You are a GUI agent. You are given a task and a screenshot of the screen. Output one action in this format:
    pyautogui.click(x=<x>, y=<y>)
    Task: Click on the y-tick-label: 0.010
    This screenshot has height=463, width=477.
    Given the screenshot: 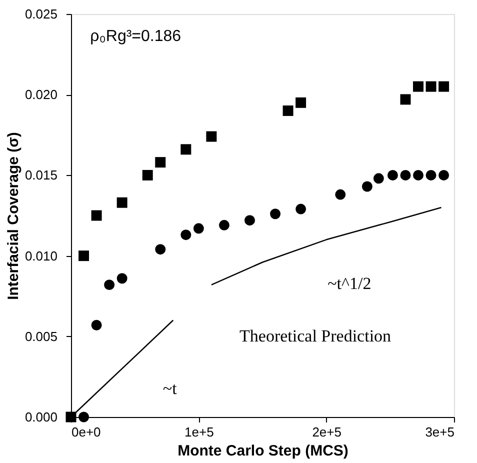 What is the action you would take?
    pyautogui.click(x=41, y=256)
    